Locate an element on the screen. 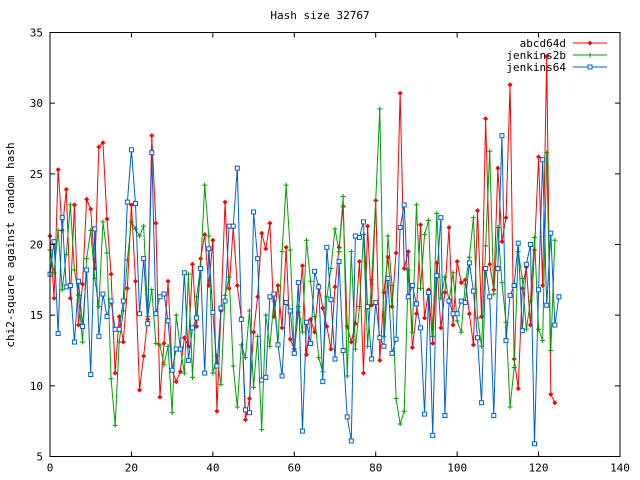 This screenshot has height=480, width=640. legend-label: jenkins2b is located at coordinates (536, 55).